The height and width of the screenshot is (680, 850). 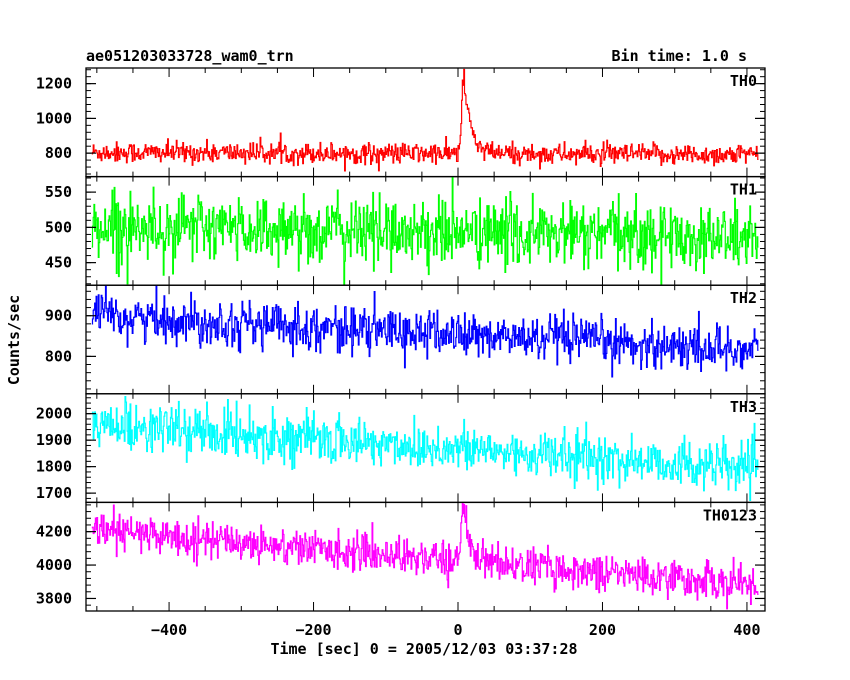 What do you see at coordinates (743, 298) in the screenshot?
I see `panel-label: TH2` at bounding box center [743, 298].